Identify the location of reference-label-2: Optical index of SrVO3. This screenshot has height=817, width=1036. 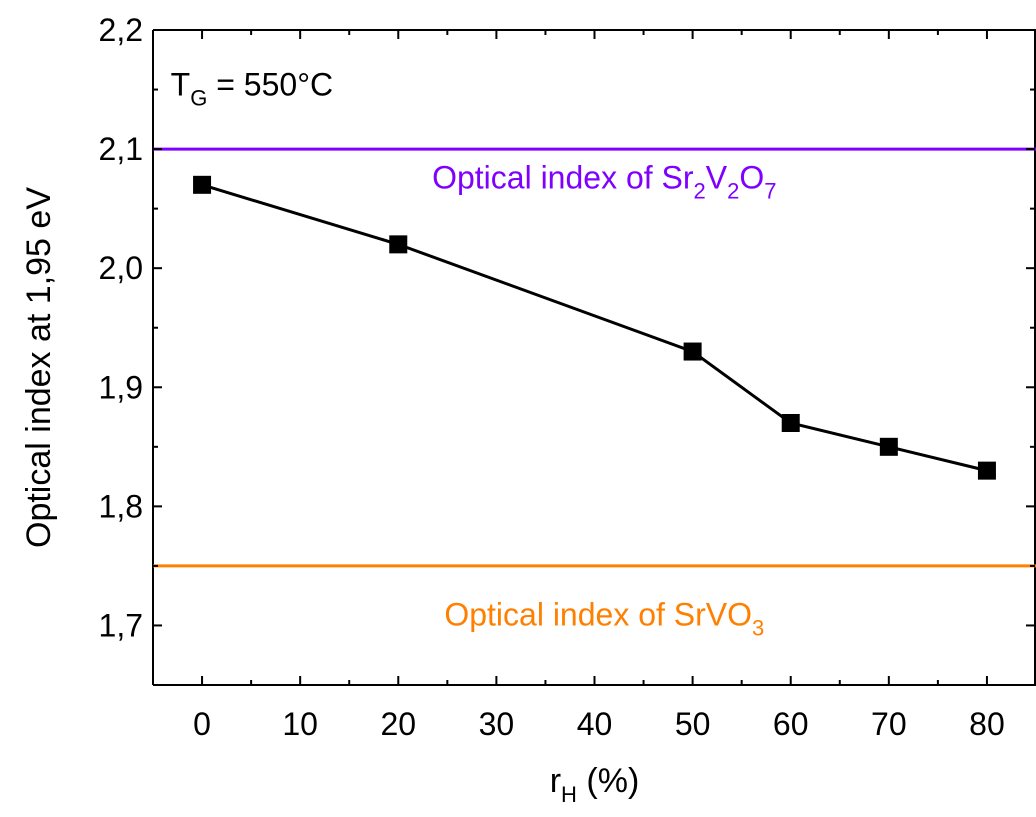
(604, 618).